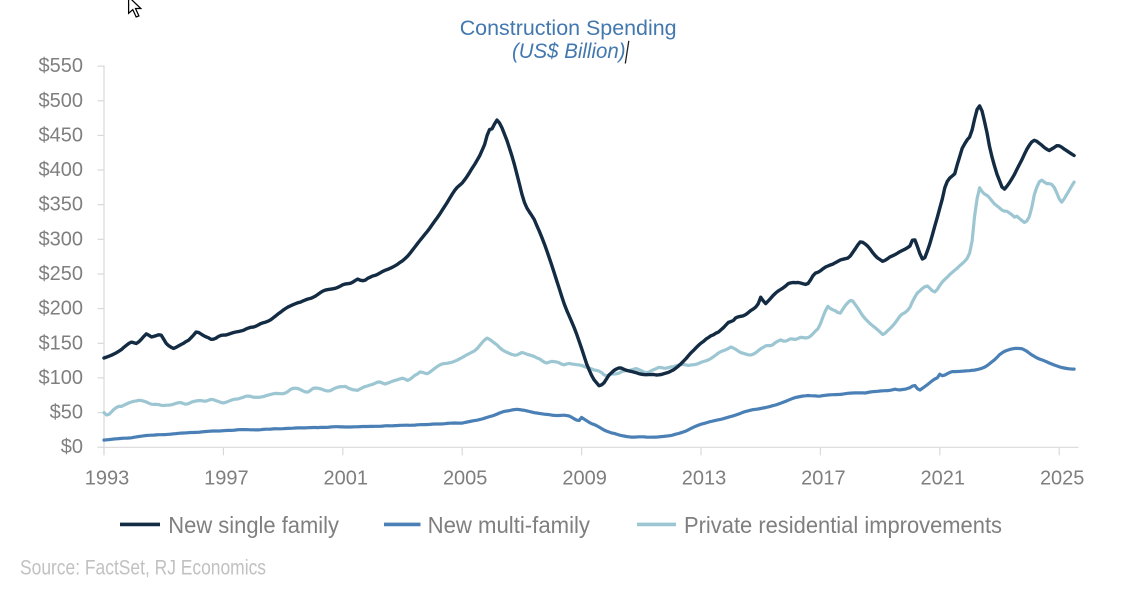 This screenshot has width=1127, height=592. Describe the element at coordinates (61, 309) in the screenshot. I see `svg-text: $200` at that location.